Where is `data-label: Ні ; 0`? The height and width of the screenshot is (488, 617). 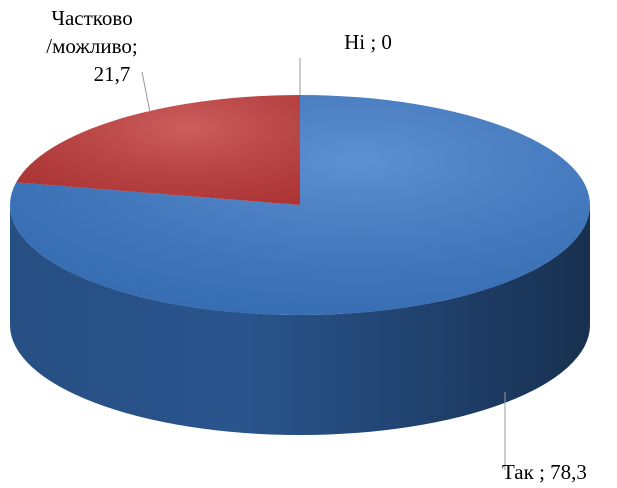 data-label: Ні ; 0 is located at coordinates (368, 42).